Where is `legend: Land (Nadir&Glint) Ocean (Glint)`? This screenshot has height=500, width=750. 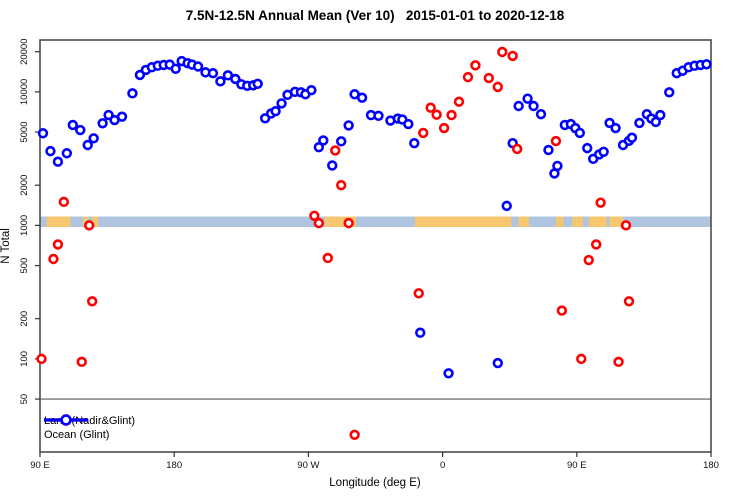
legend: Land (Nadir&Glint) Ocean (Glint) is located at coordinates (89, 428).